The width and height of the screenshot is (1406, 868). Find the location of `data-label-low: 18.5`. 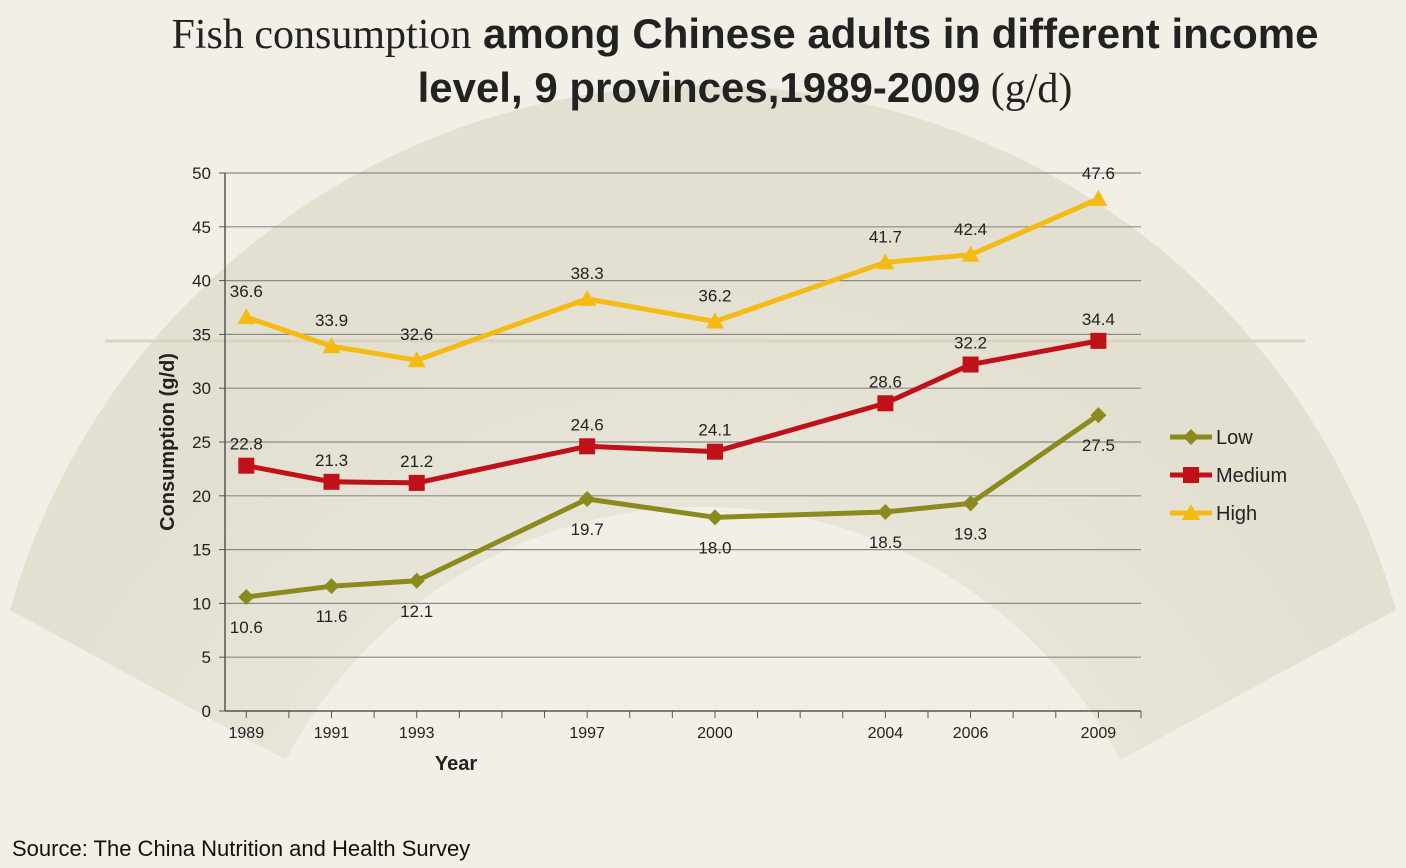

data-label-low: 18.5 is located at coordinates (885, 542).